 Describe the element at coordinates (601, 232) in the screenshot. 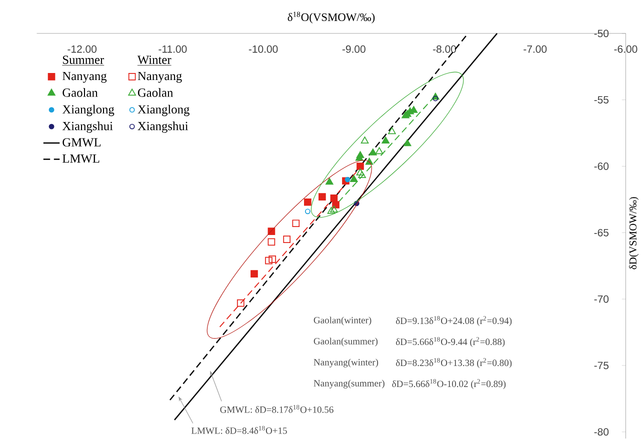

I see `y-tick-label: -65` at that location.